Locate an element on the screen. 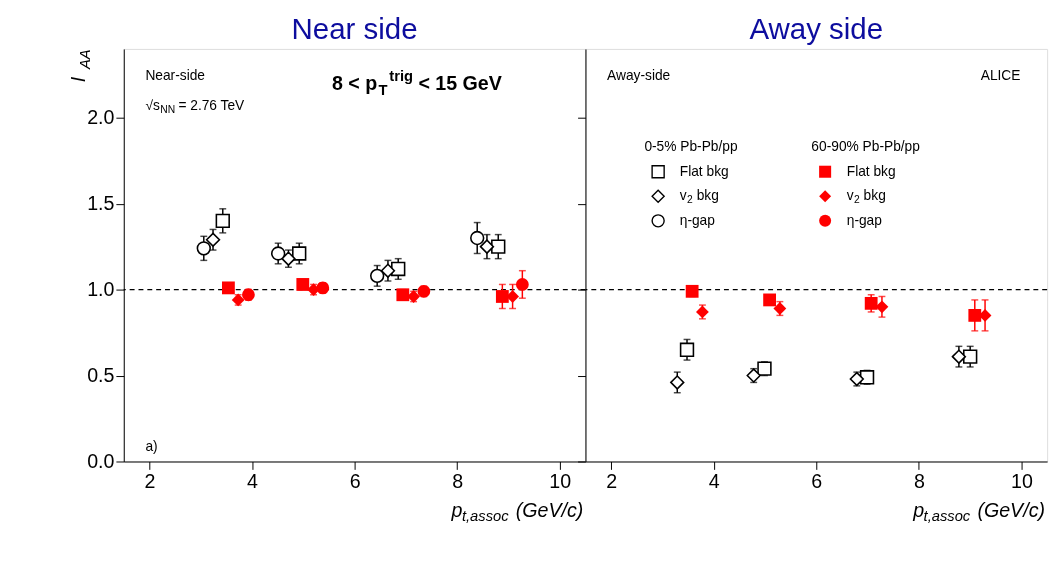  annotation: Away-side is located at coordinates (639, 76).